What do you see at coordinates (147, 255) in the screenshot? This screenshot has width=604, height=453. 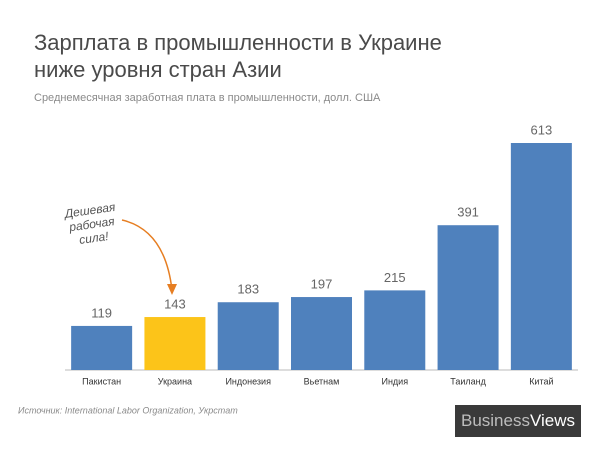 I see `annotation-arrow` at bounding box center [147, 255].